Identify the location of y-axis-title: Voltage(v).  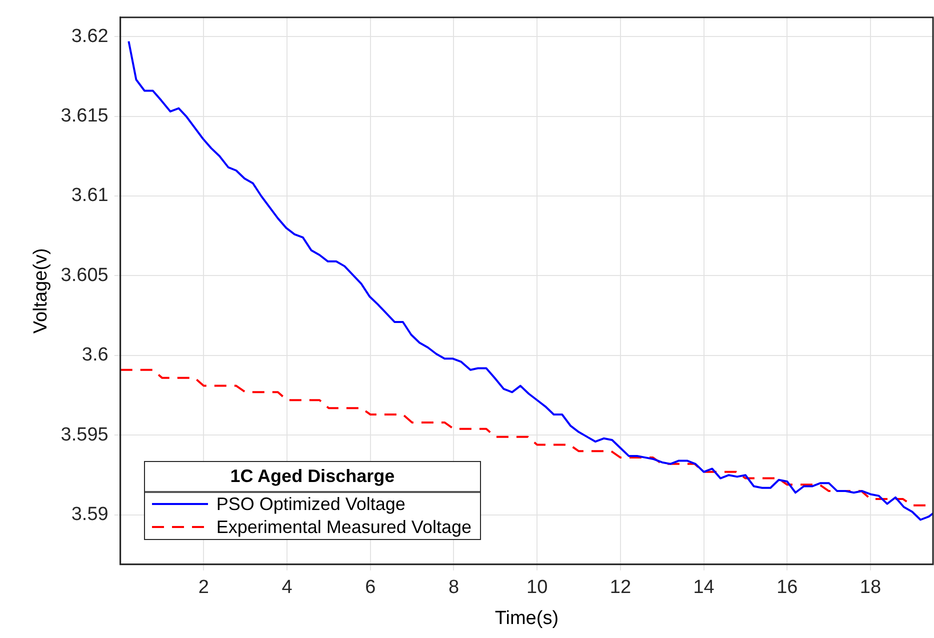
(41, 291).